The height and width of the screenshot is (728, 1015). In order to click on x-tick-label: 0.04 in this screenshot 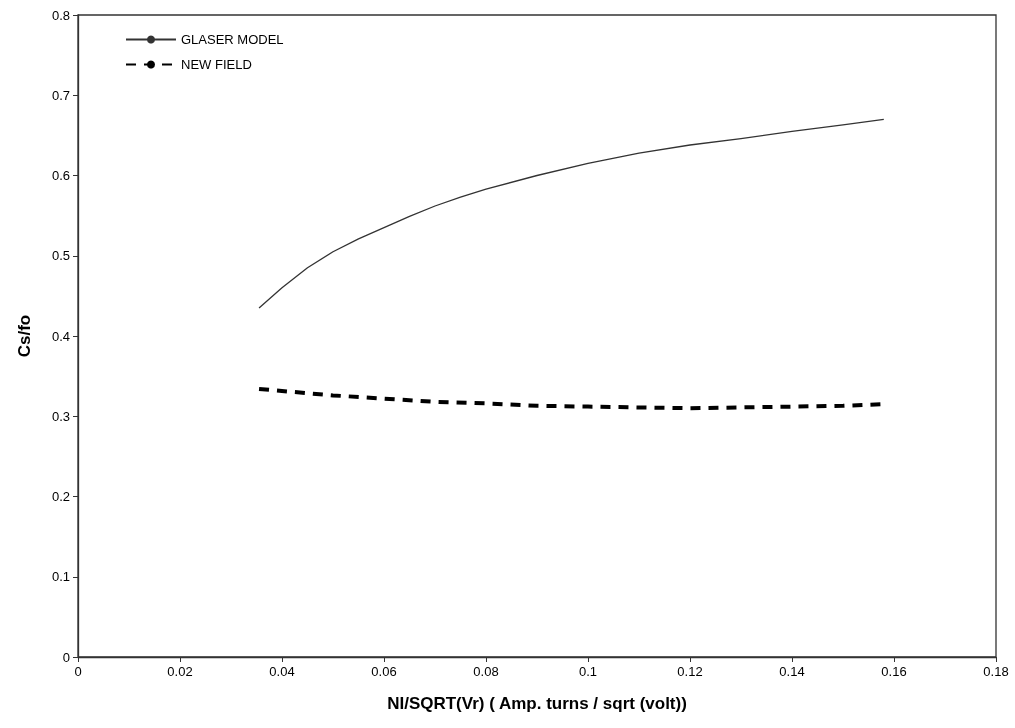, I will do `click(282, 671)`.